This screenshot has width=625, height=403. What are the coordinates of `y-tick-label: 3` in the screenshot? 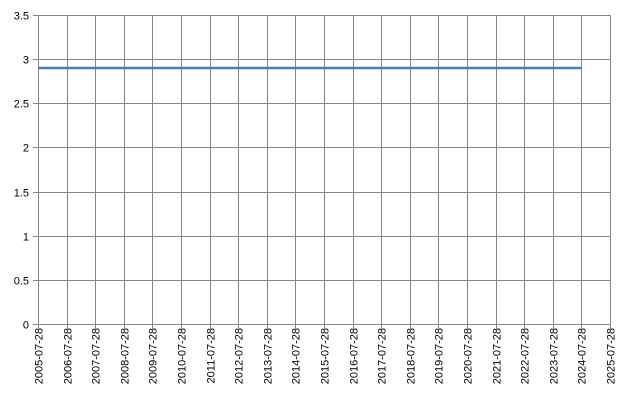 It's located at (26, 61).